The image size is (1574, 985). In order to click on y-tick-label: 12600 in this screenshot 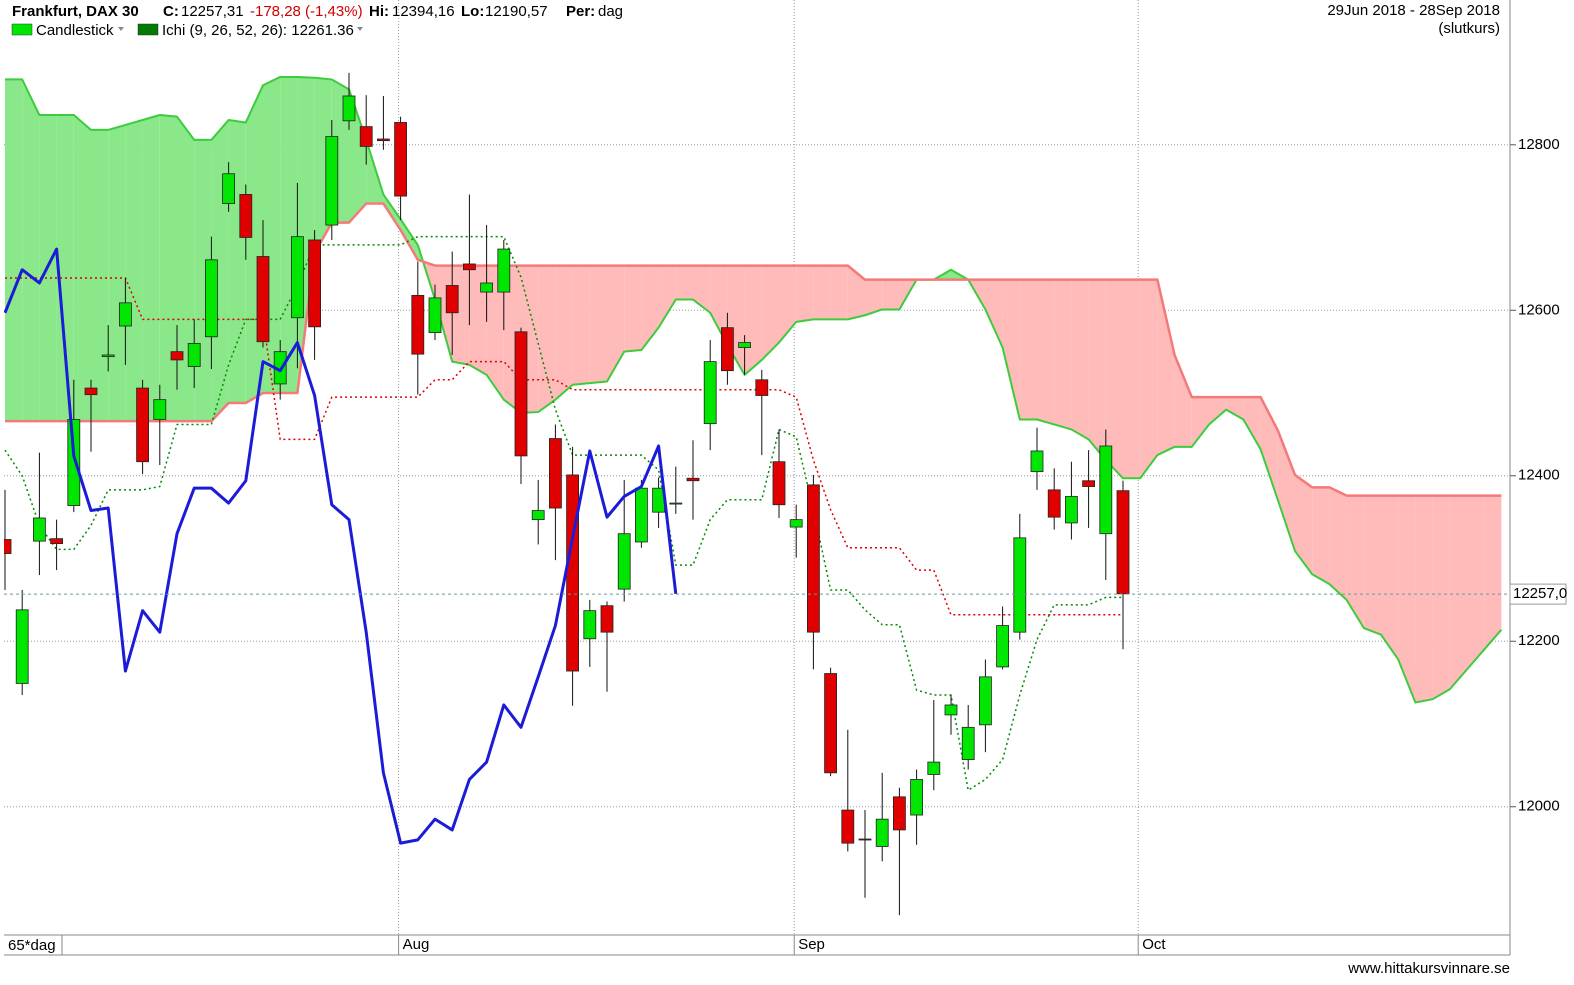, I will do `click(1539, 309)`.